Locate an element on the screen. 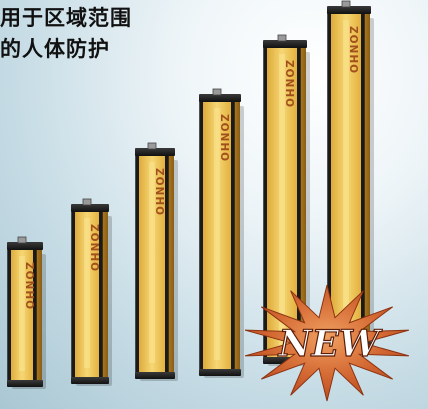  caption-line-1: 用于区域范围 is located at coordinates (66, 18).